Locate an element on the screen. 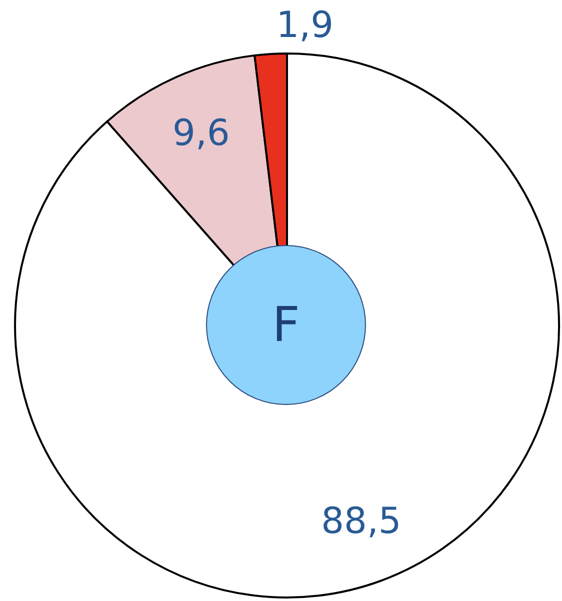 Image resolution: width=562 pixels, height=601 pixels. data-label: 1,9 is located at coordinates (305, 25).